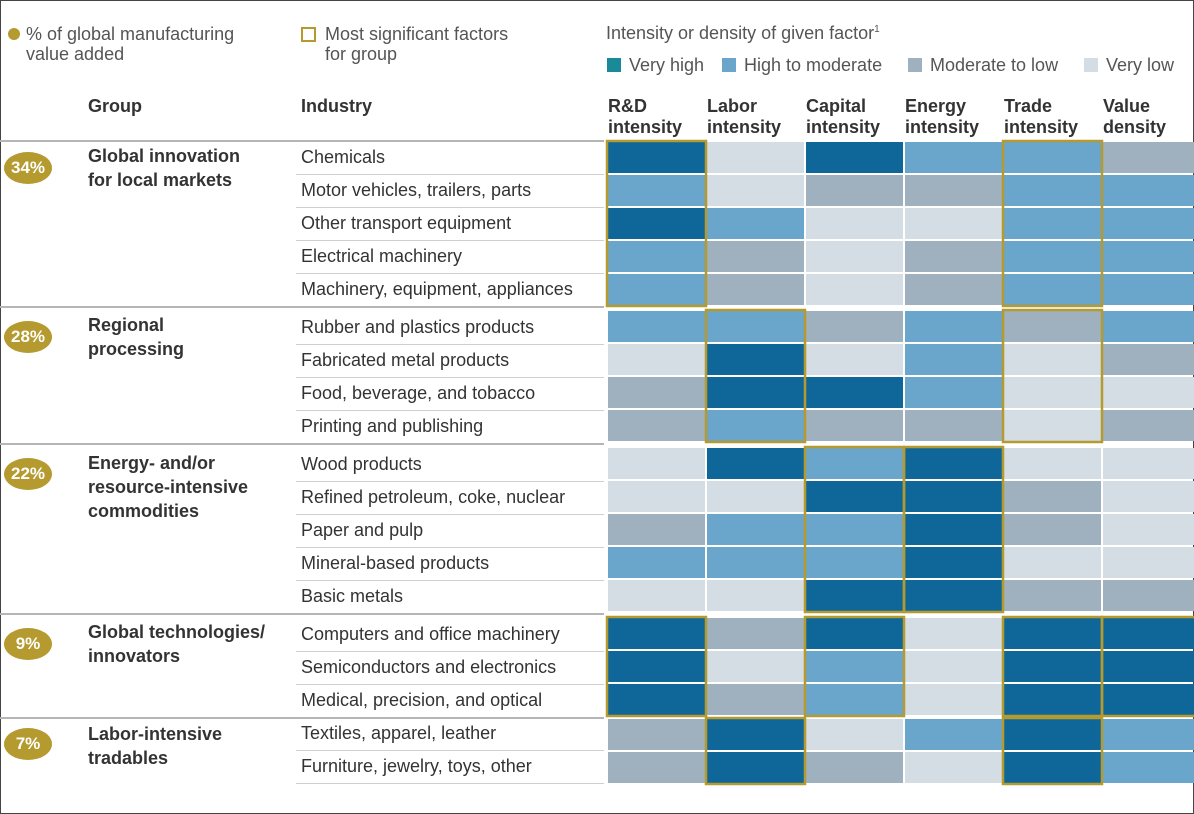 The width and height of the screenshot is (1194, 814). What do you see at coordinates (813, 64) in the screenshot?
I see `scale-label-high-to-moderate: High to moderate` at bounding box center [813, 64].